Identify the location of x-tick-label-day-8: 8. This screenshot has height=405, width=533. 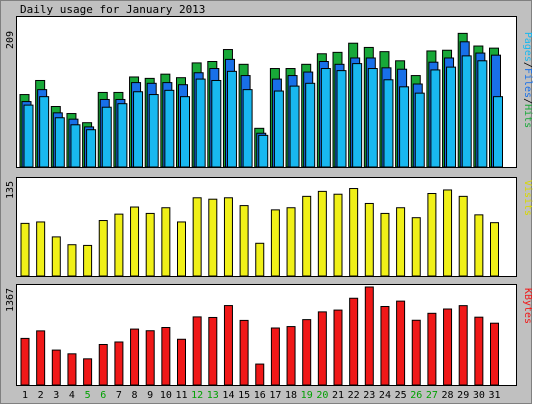
(135, 395).